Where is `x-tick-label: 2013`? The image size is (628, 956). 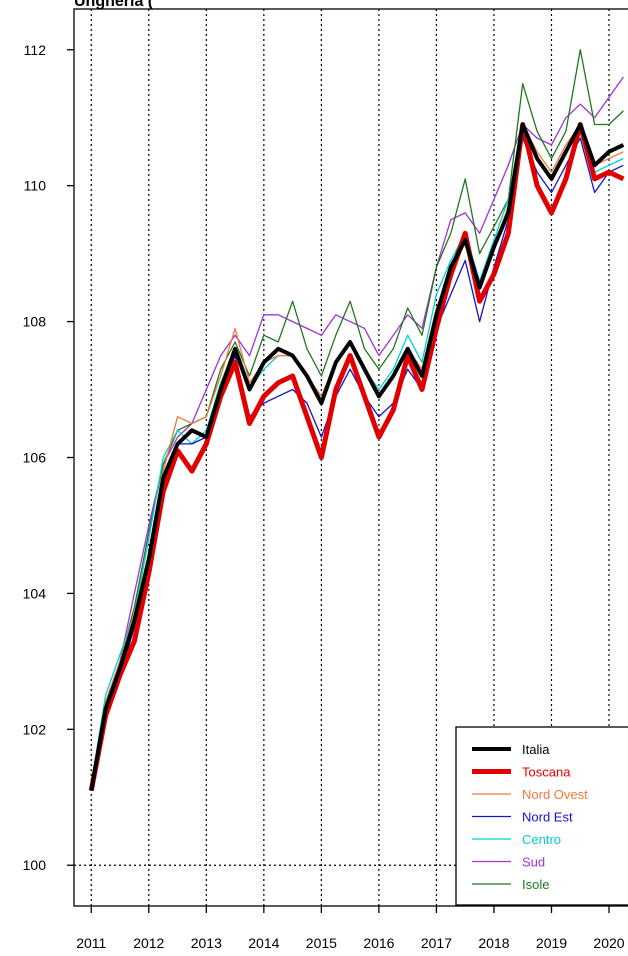 x-tick-label: 2013 is located at coordinates (206, 943).